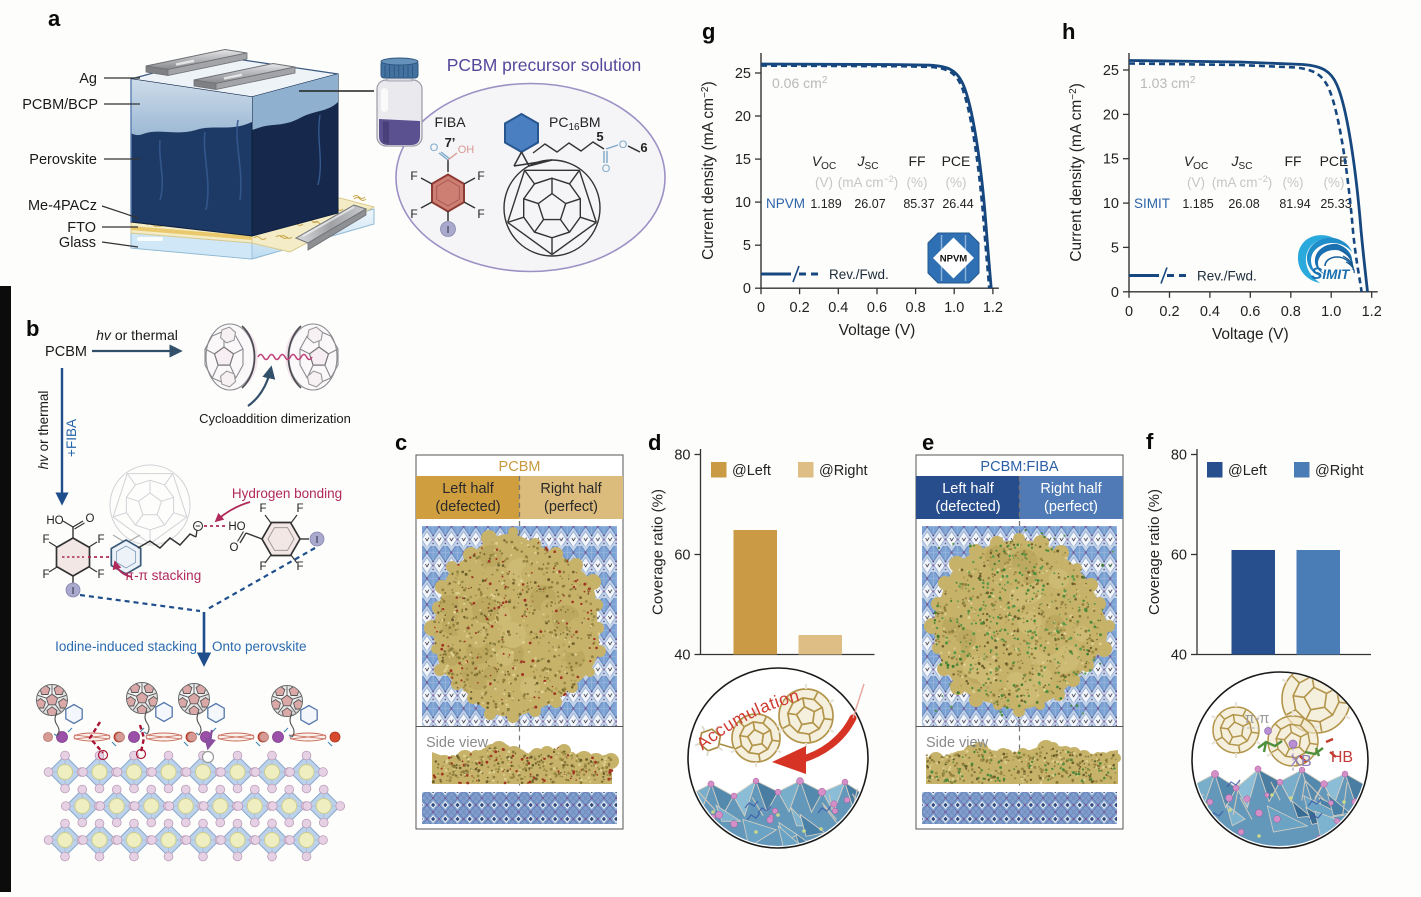 This screenshot has height=897, width=1421. What do you see at coordinates (457, 743) in the screenshot?
I see `svg-text: Side view` at bounding box center [457, 743].